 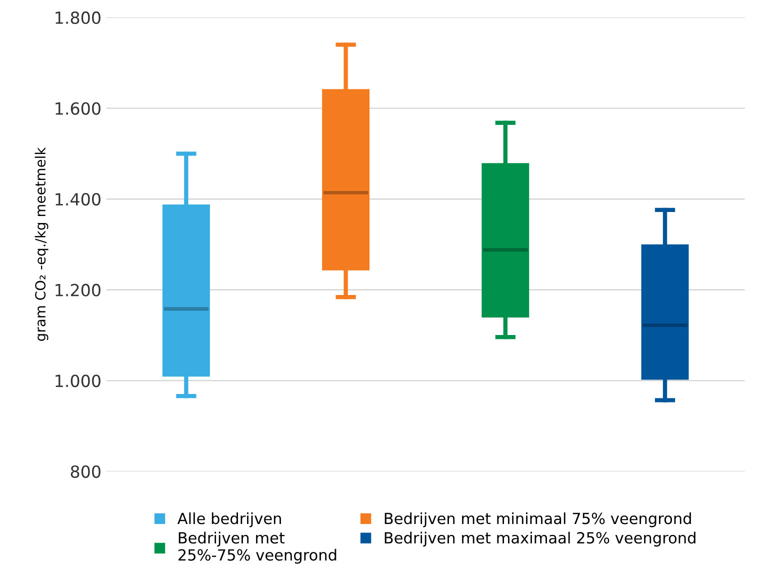 I want to click on legend-label: Bedrijven met minimaal 75% veengrond, so click(x=537, y=520).